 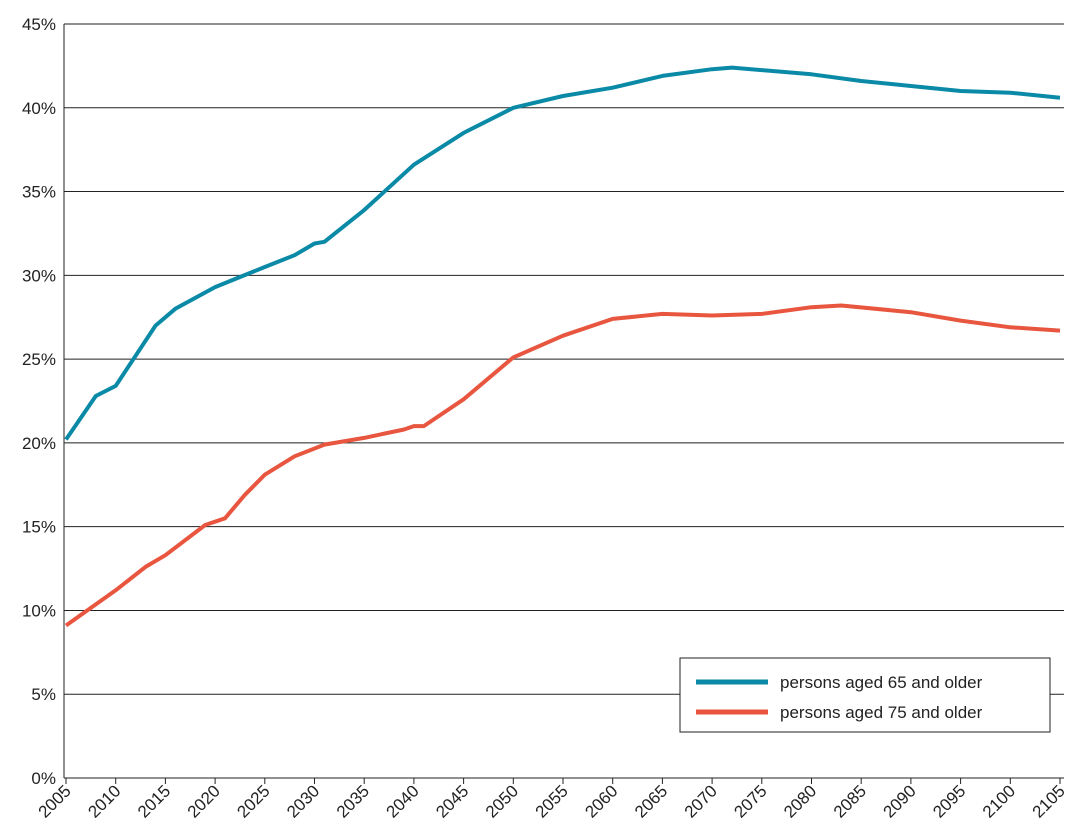 What do you see at coordinates (949, 801) in the screenshot?
I see `x-tick-label: 2095` at bounding box center [949, 801].